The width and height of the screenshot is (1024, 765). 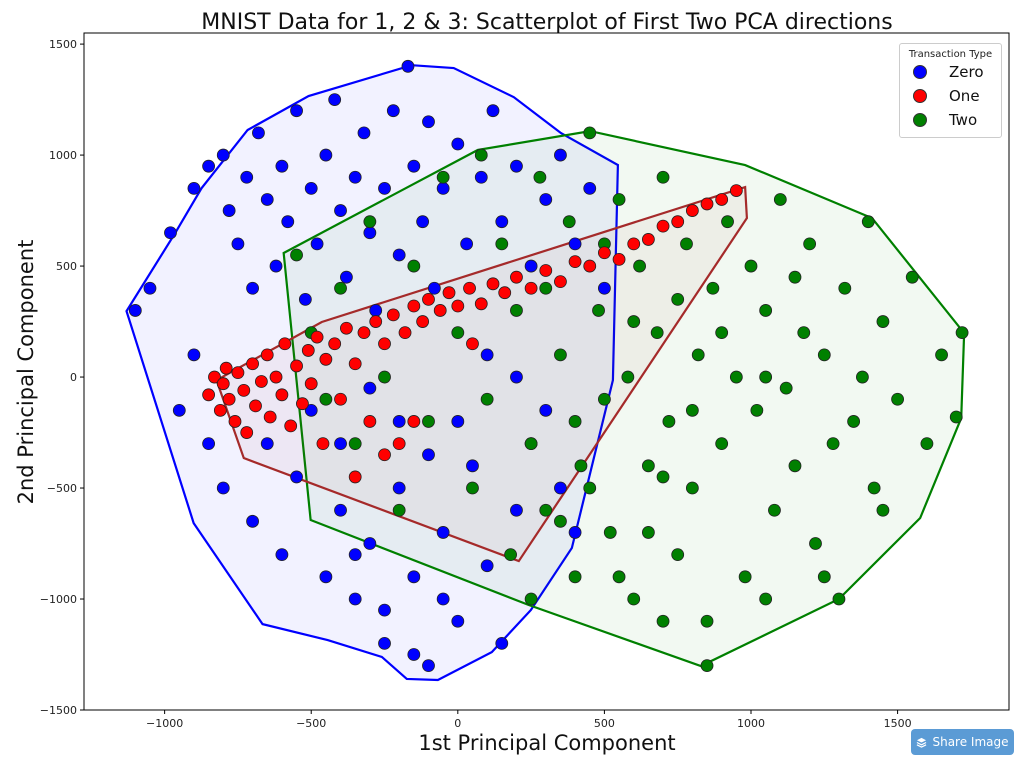 What do you see at coordinates (751, 723) in the screenshot?
I see `x-tick-label: 1000` at bounding box center [751, 723].